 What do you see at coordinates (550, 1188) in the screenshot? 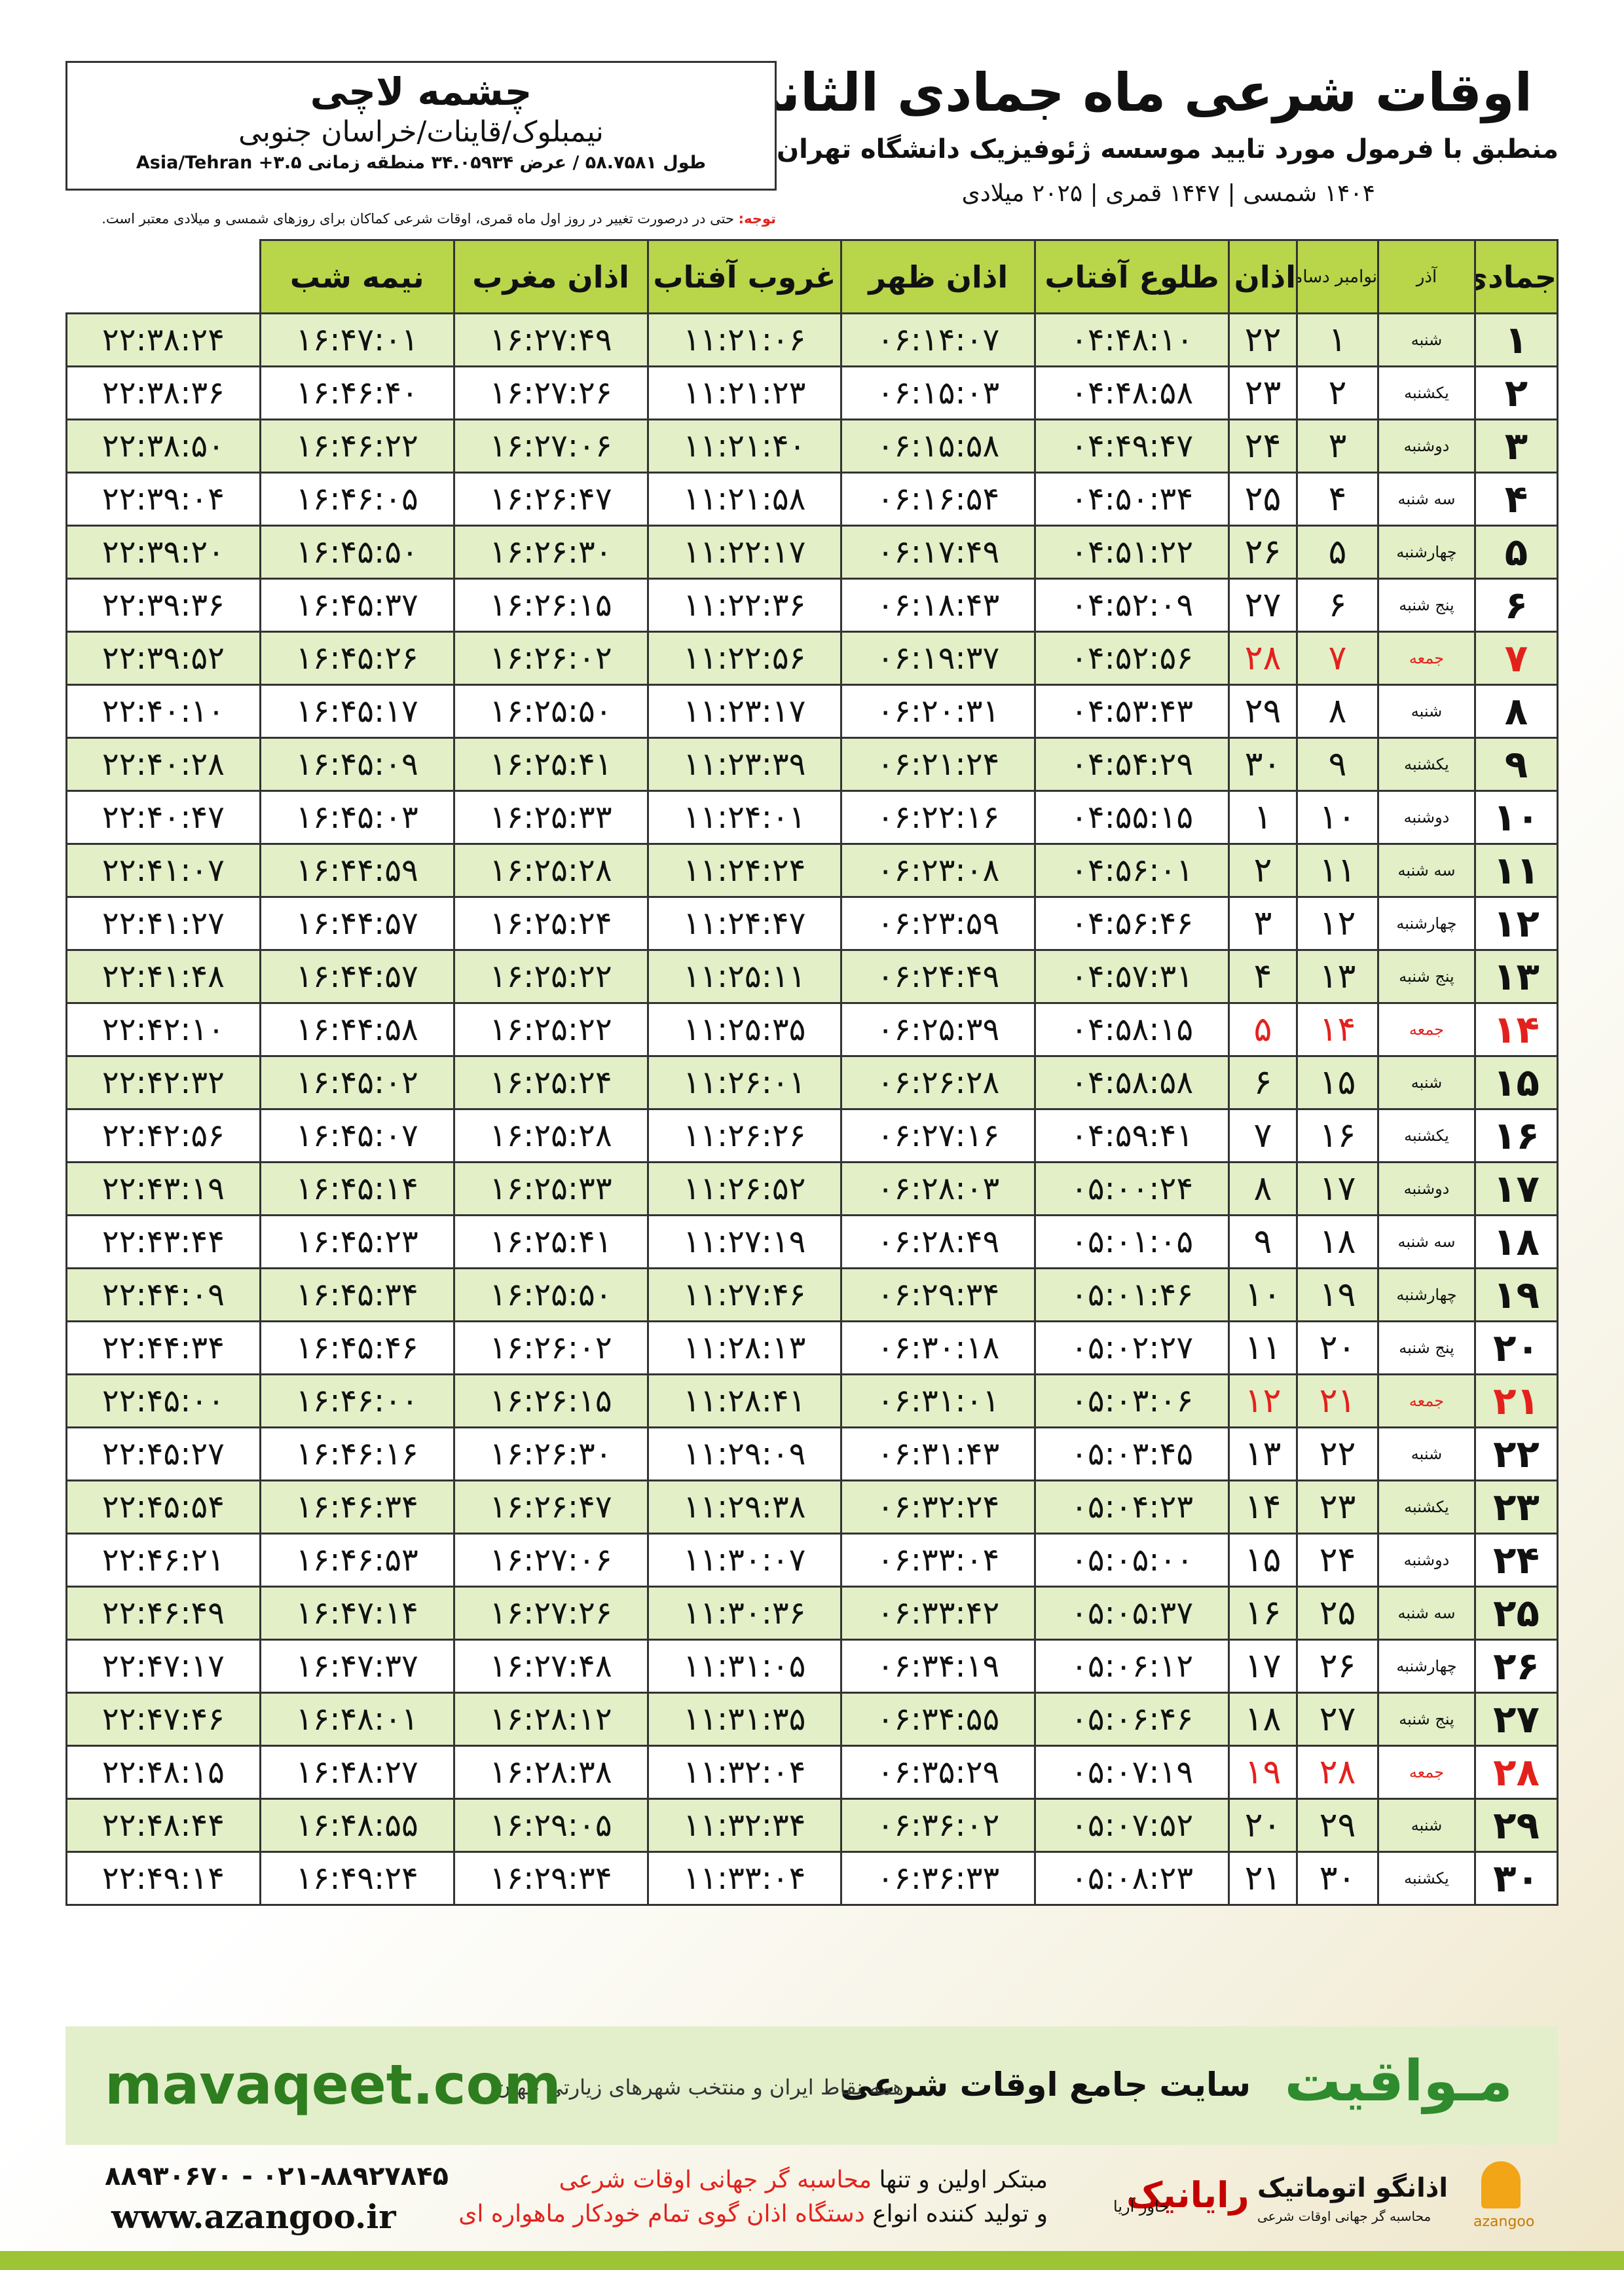
I see `table-cell: ۱۶:۲۵:۳۳` at bounding box center [550, 1188].